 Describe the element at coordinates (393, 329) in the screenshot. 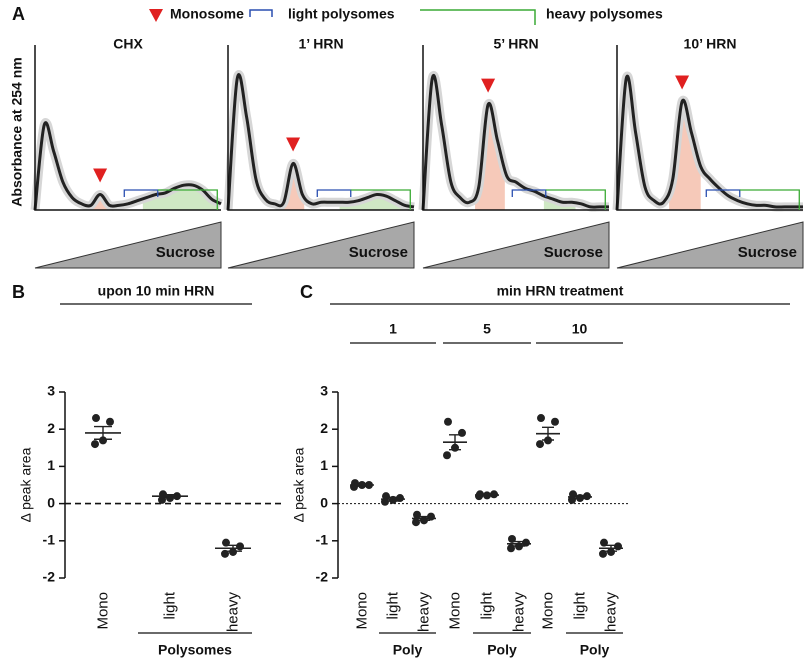

I see `group-label: 1` at that location.